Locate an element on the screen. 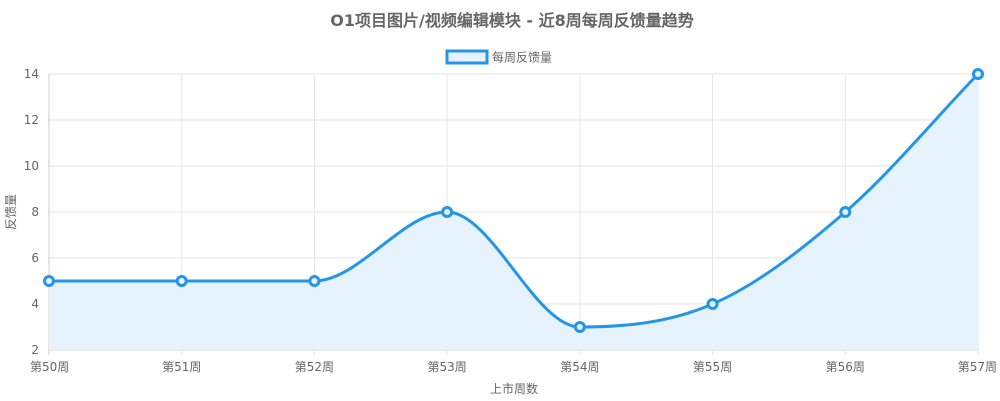 The width and height of the screenshot is (1000, 401). x-tick-label: 第51周 is located at coordinates (181, 367).